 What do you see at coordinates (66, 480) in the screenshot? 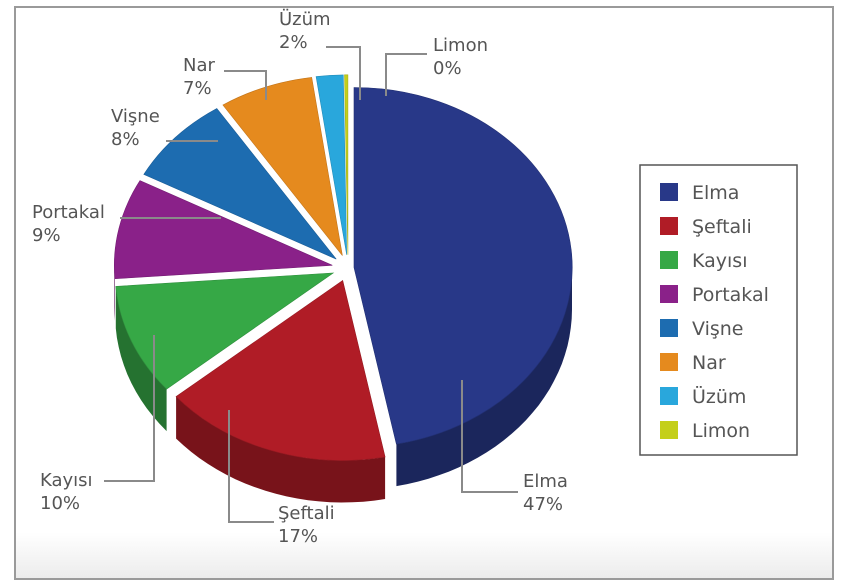
I see `slice-label-kayisi: Kayısı` at bounding box center [66, 480].